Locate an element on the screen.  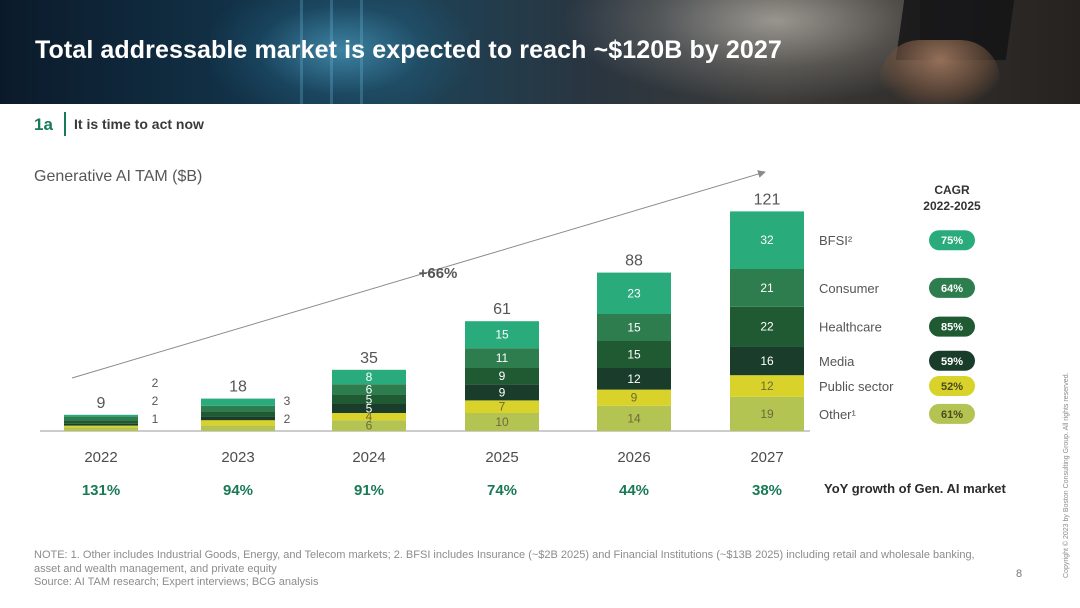
x-tick-label: 2027 is located at coordinates (766, 457).